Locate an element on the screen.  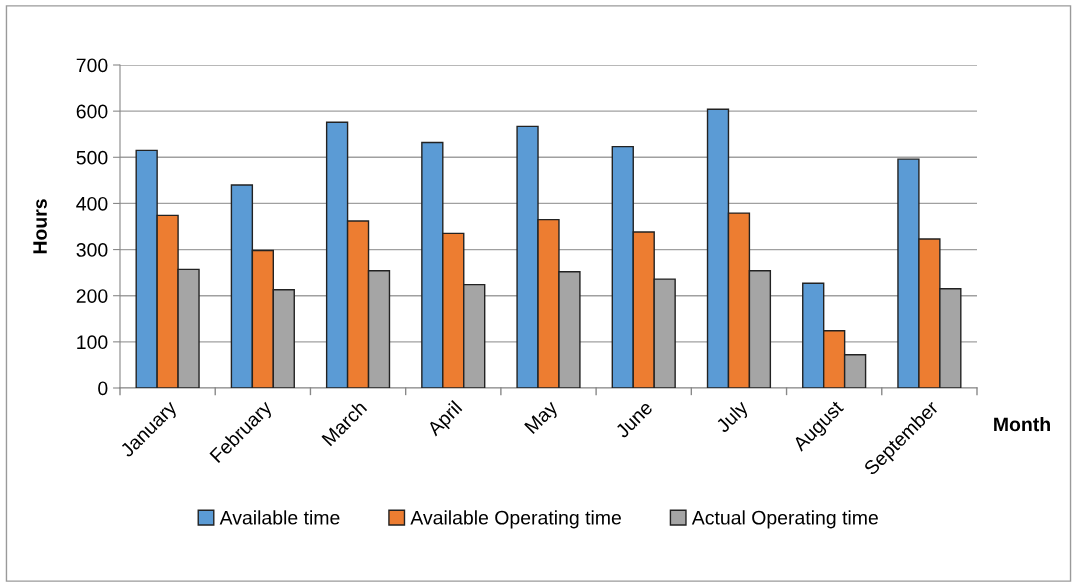
y-tick-label: 400 is located at coordinates (92, 203).